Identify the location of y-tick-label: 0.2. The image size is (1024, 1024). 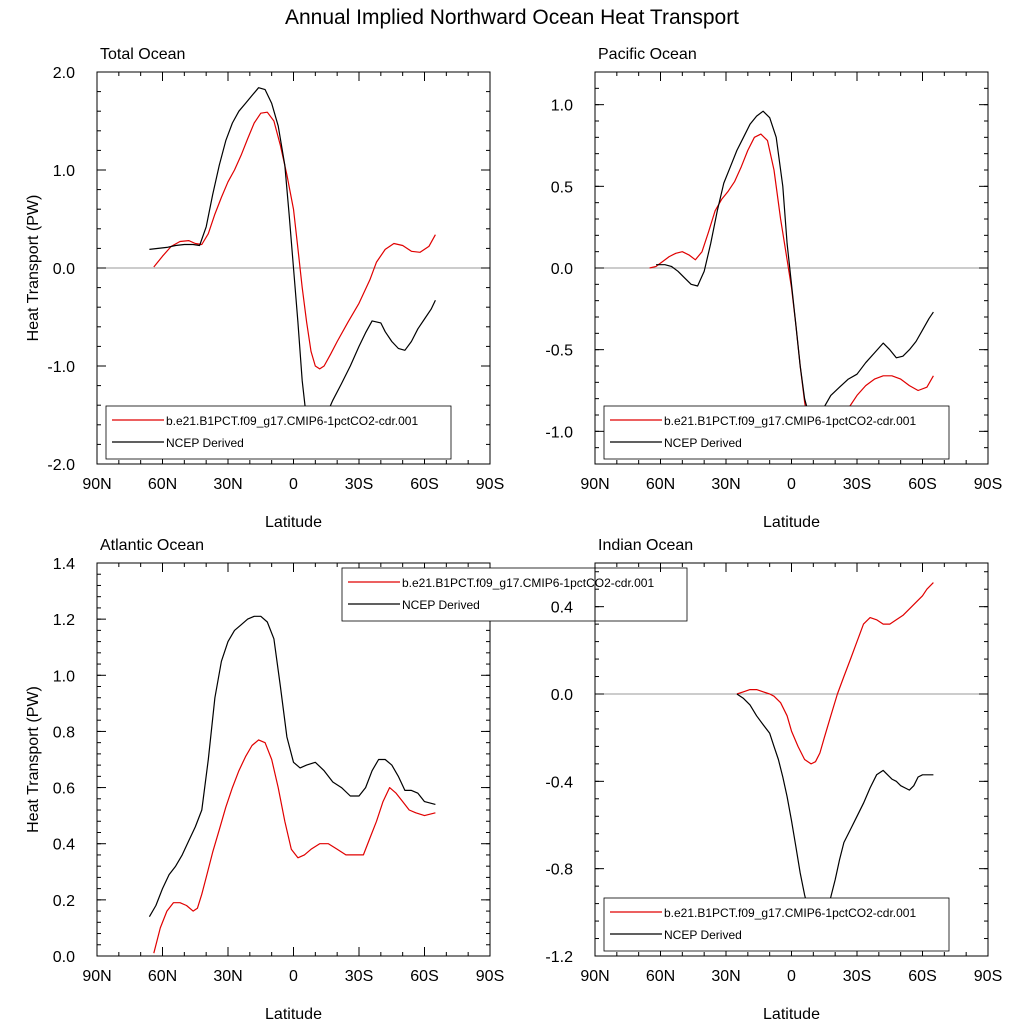
(64, 901).